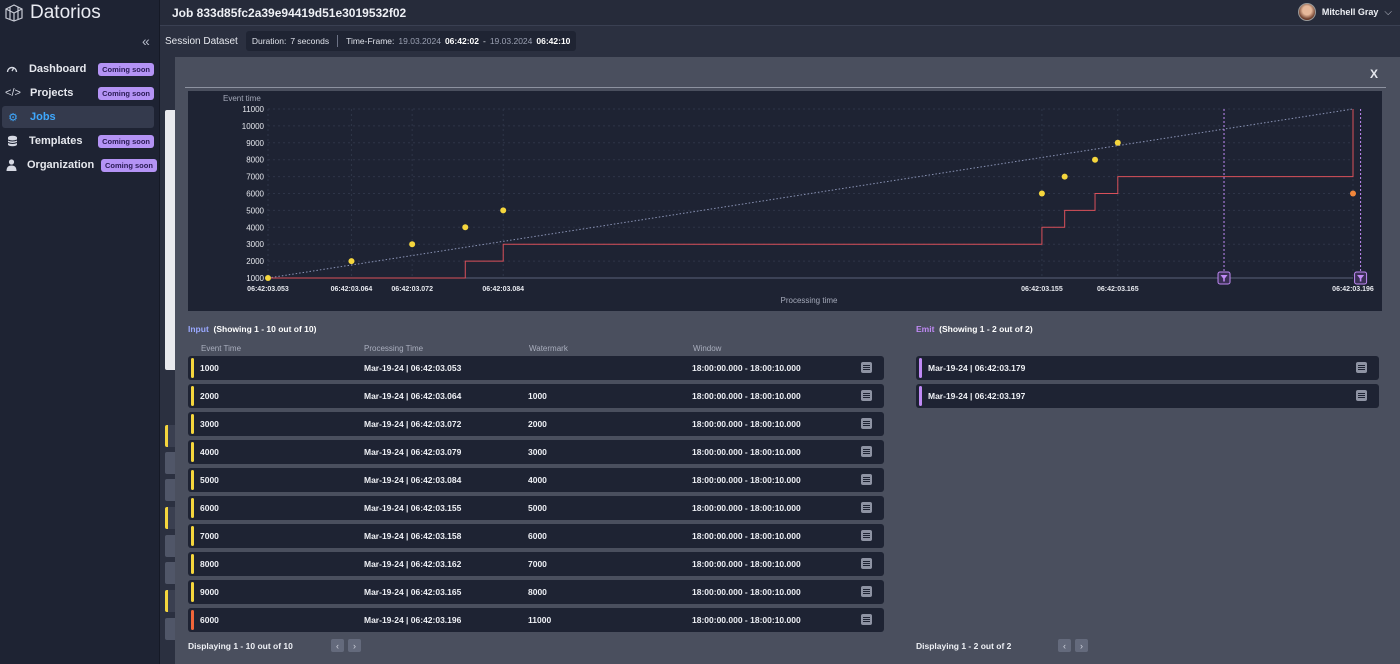 The width and height of the screenshot is (1400, 664). I want to click on y-tick-label: 6000, so click(255, 194).